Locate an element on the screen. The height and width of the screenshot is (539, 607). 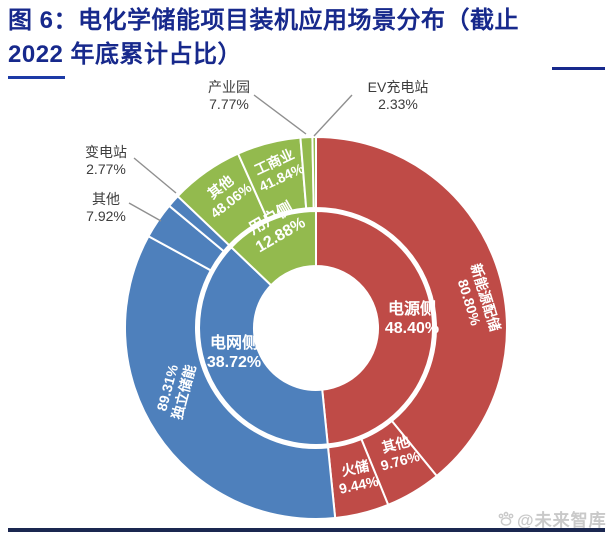
outer-segment-EV充电站 is located at coordinates (314, 172).